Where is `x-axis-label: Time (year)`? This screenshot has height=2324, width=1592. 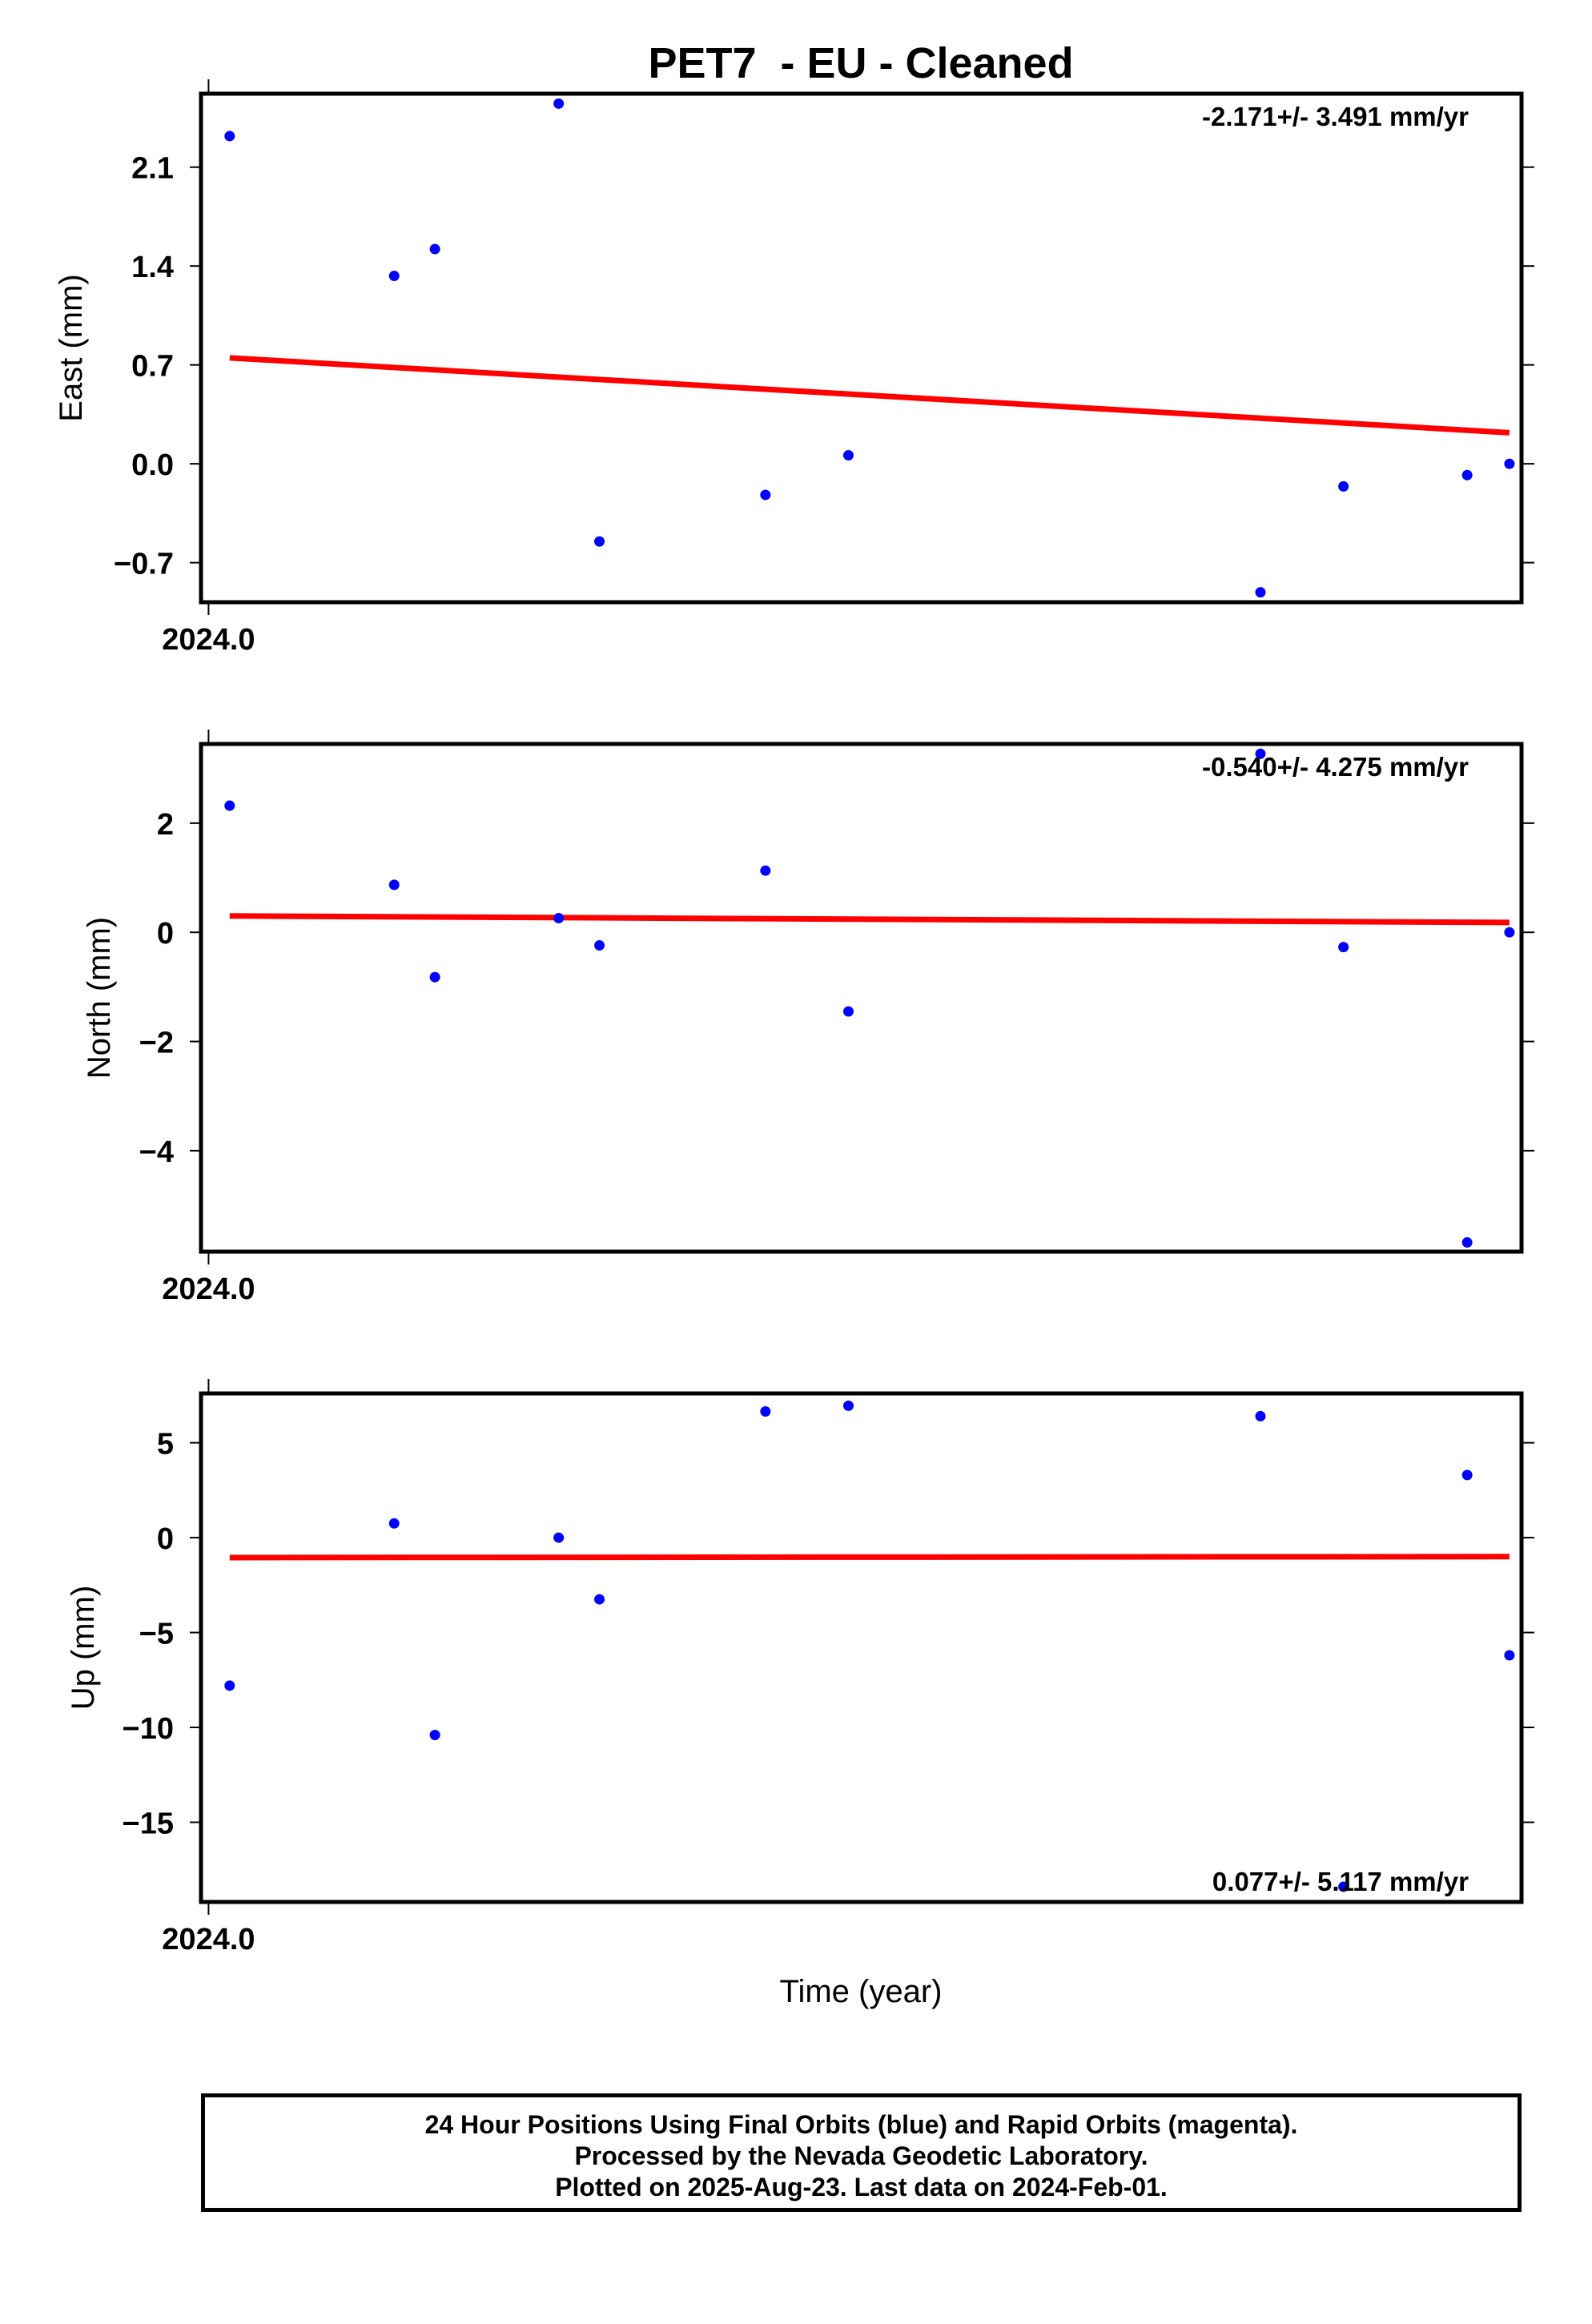
x-axis-label: Time (year) is located at coordinates (861, 1992).